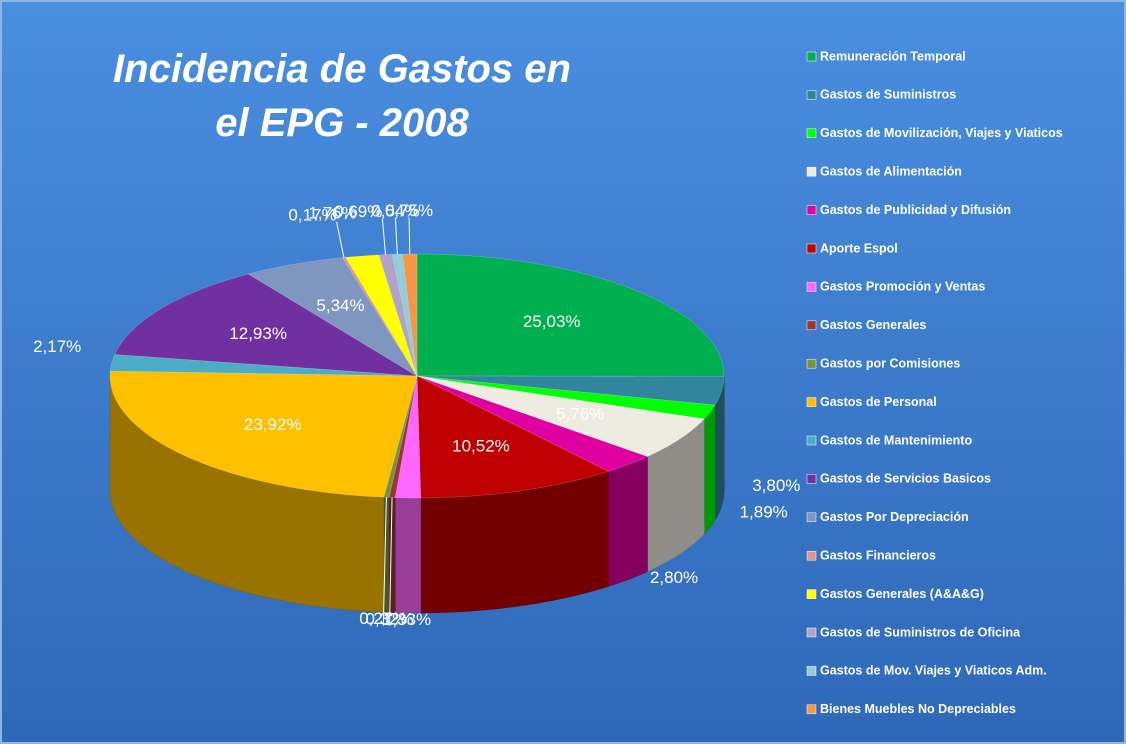 The height and width of the screenshot is (744, 1126). What do you see at coordinates (902, 287) in the screenshot?
I see `legend-label: Gastos Promoción y Ventas` at bounding box center [902, 287].